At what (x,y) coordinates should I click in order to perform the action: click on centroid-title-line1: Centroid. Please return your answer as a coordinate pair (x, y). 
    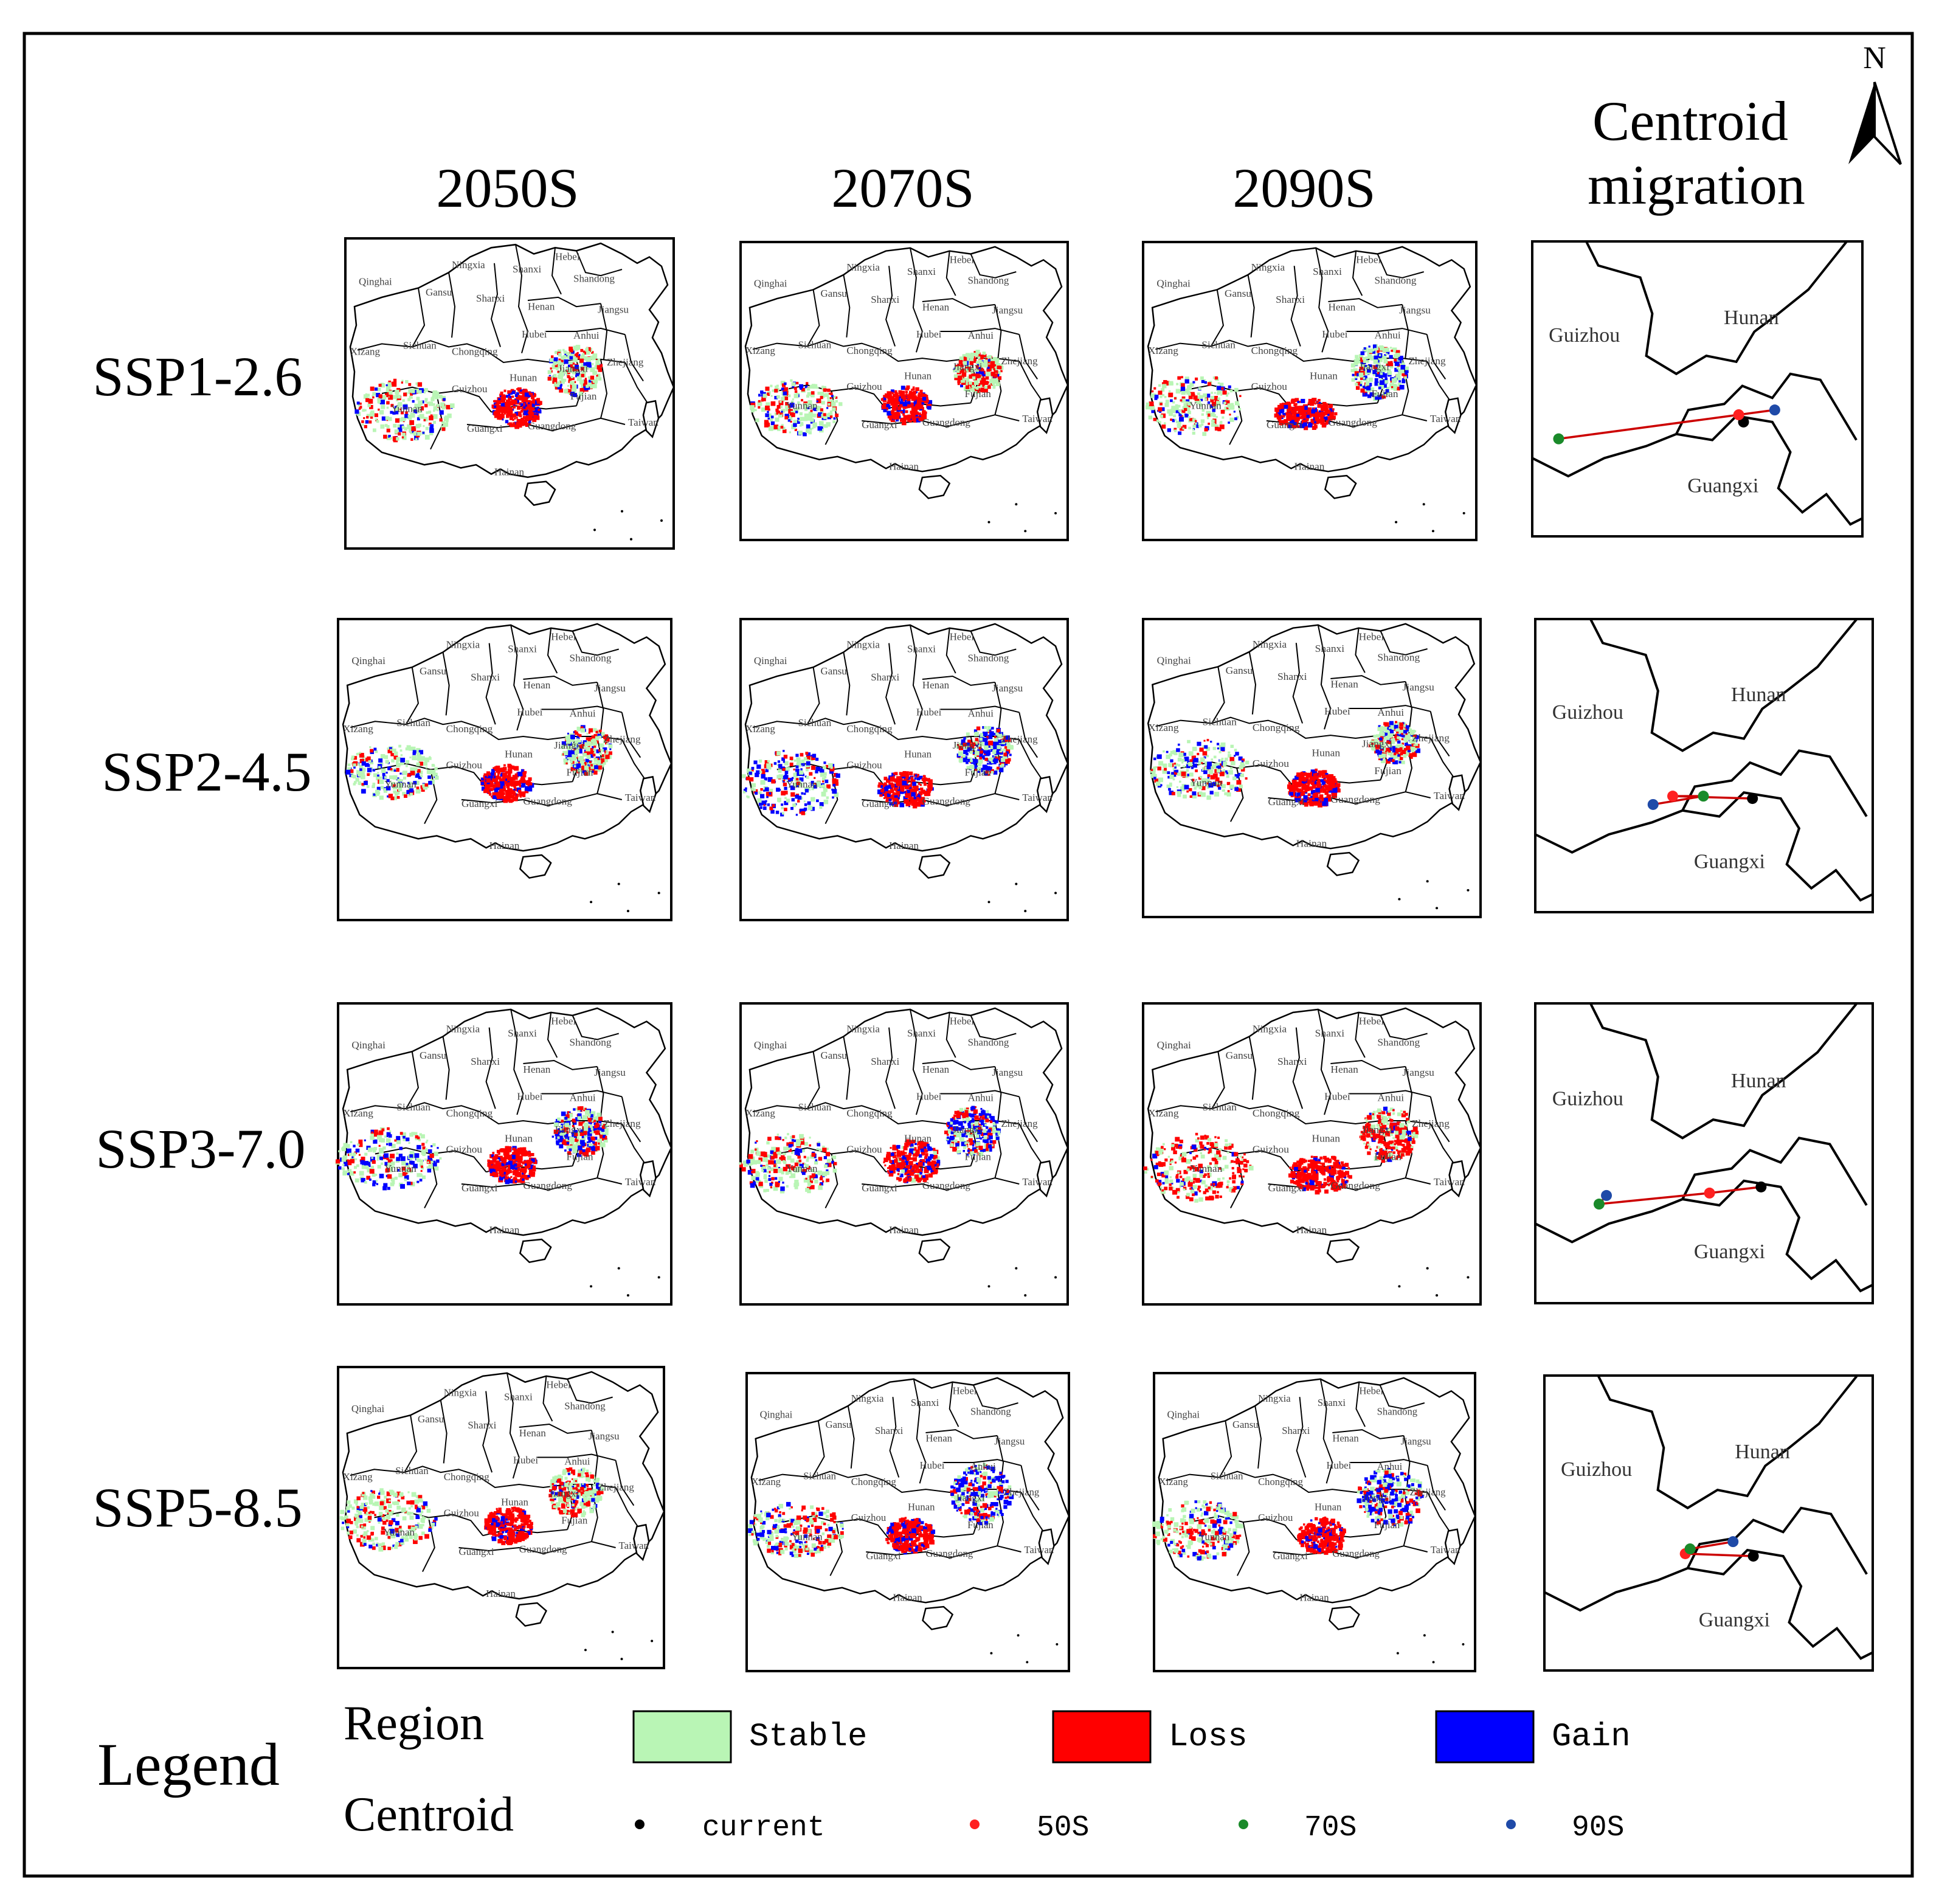
    Looking at the image, I should click on (1690, 121).